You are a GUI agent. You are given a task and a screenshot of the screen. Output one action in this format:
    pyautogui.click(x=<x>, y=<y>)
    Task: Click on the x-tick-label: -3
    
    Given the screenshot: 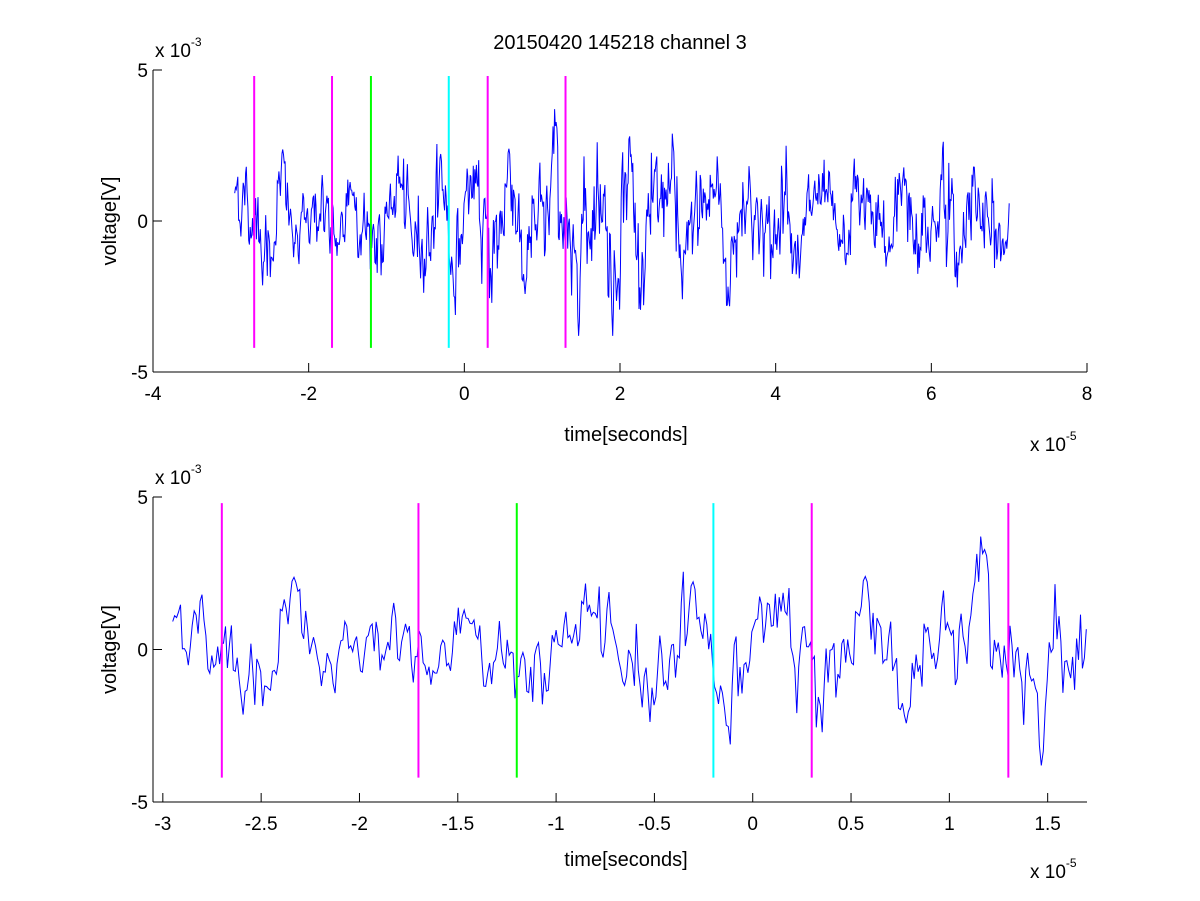 What is the action you would take?
    pyautogui.click(x=162, y=824)
    